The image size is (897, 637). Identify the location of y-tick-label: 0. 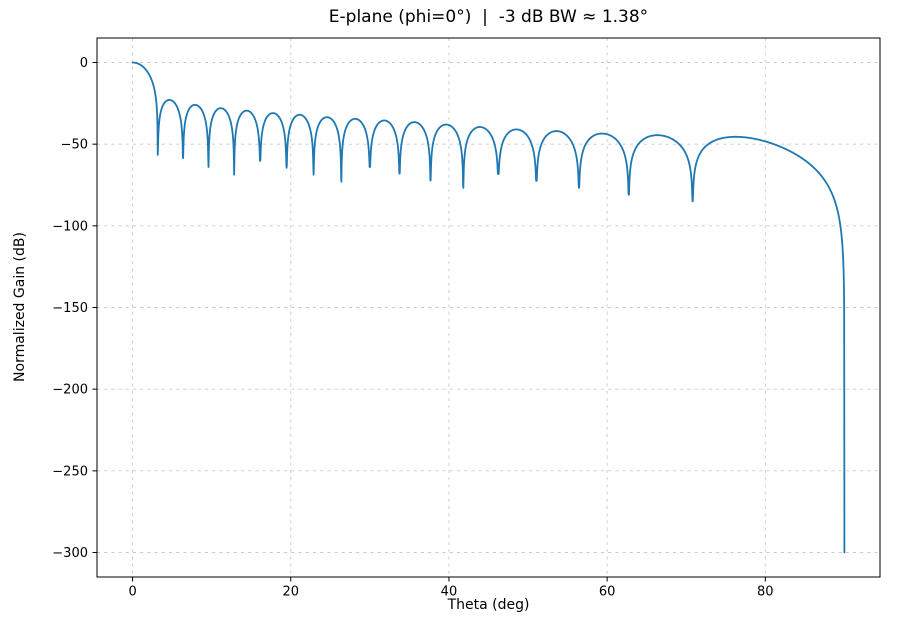
(84, 63).